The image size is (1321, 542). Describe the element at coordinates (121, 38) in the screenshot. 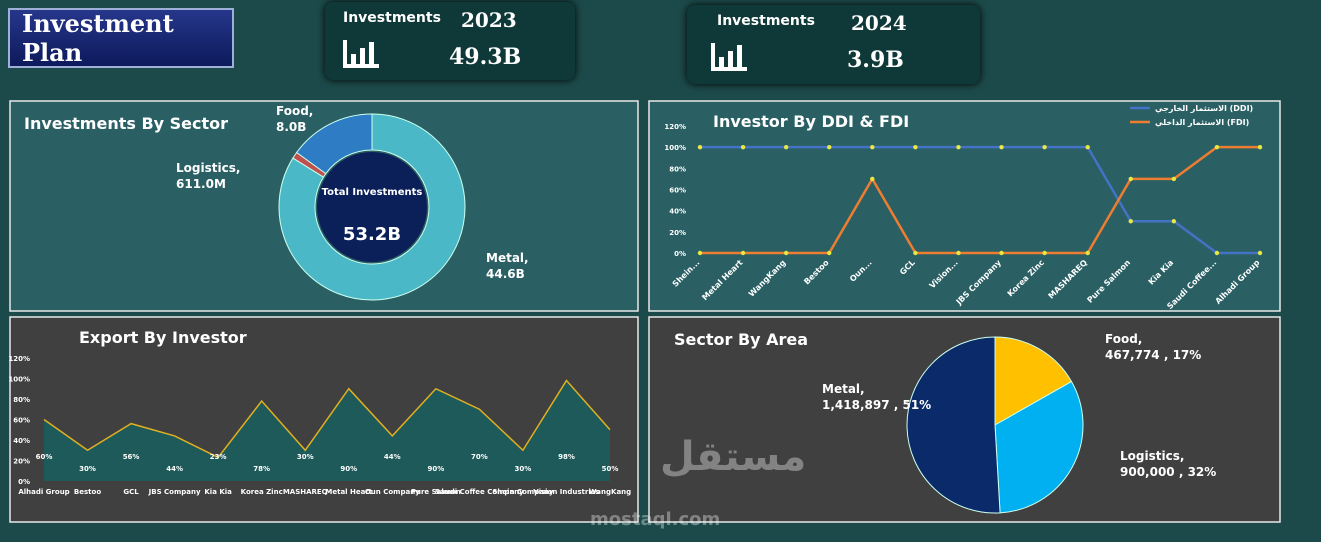

I see `page-title: Investment Plan` at that location.